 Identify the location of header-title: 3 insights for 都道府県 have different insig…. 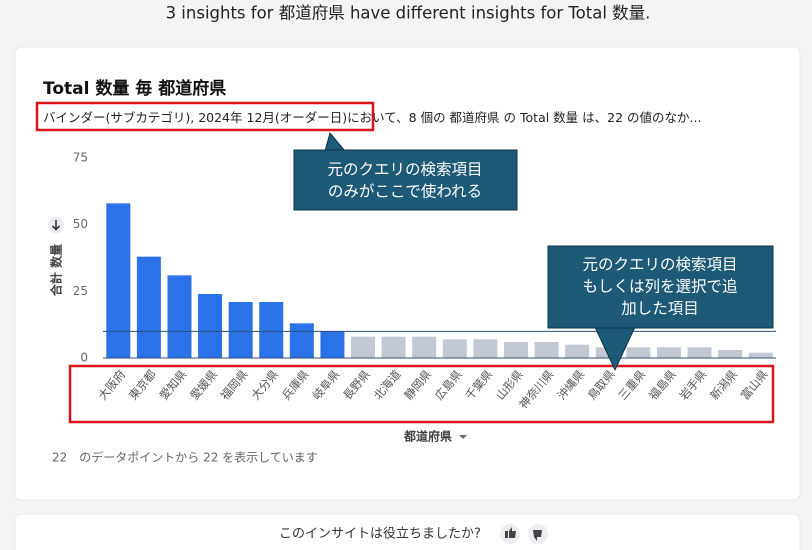
(408, 13).